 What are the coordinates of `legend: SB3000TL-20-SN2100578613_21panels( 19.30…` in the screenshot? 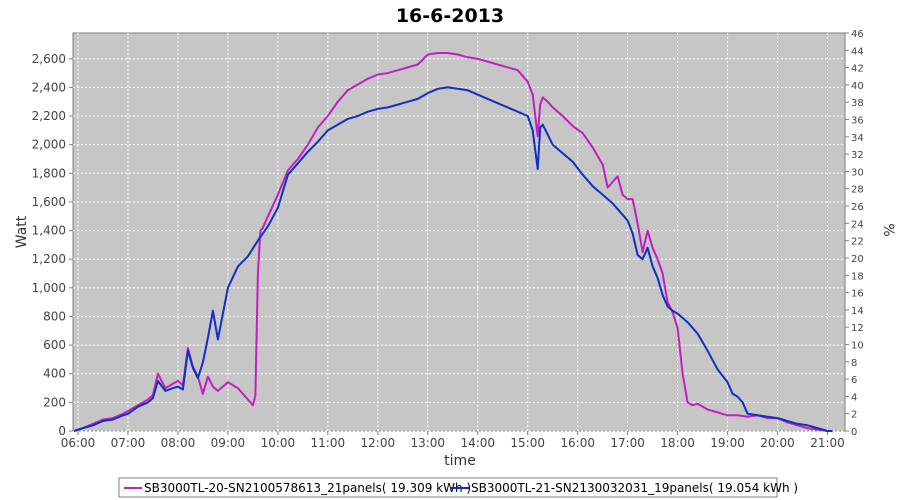 It's located at (458, 487).